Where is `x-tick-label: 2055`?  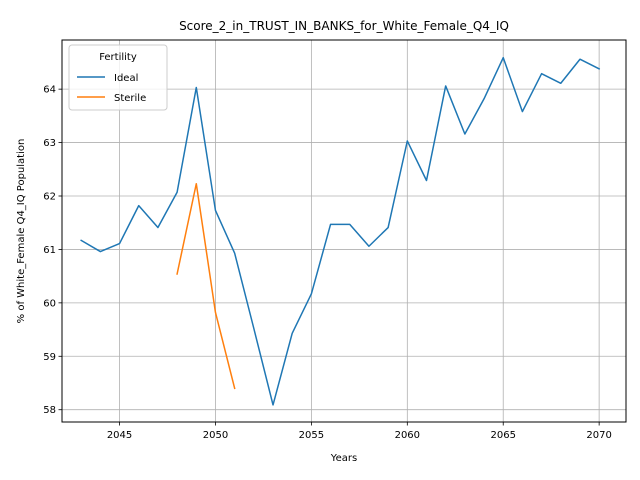 x-tick-label: 2055 is located at coordinates (311, 435).